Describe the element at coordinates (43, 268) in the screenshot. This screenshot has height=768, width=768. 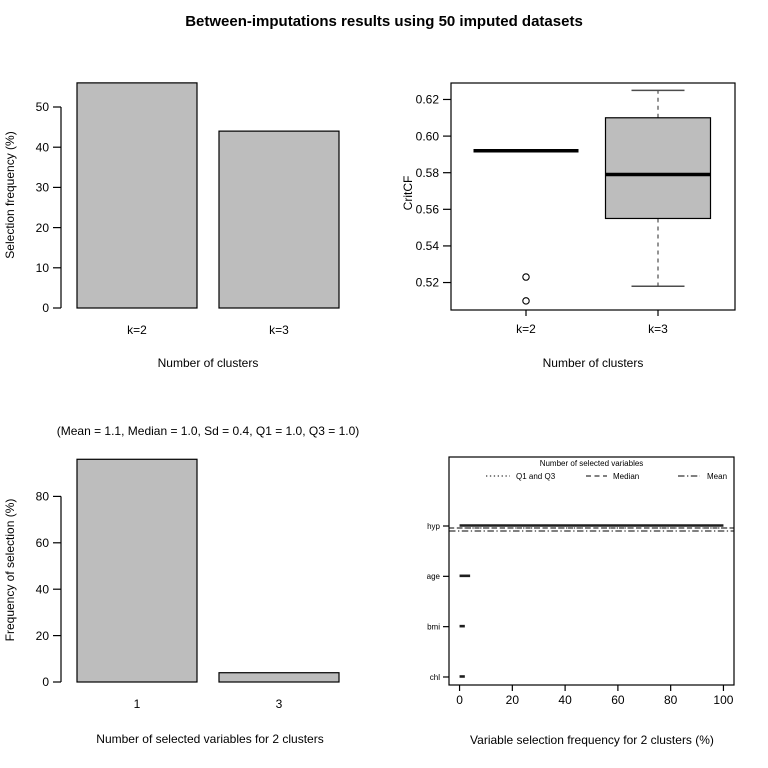
I see `y-tick-label: 10` at that location.